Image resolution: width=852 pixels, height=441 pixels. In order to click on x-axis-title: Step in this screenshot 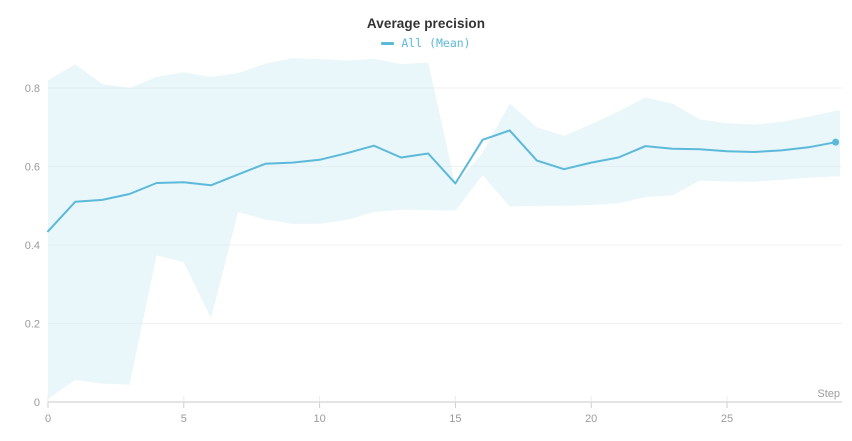, I will do `click(828, 394)`.